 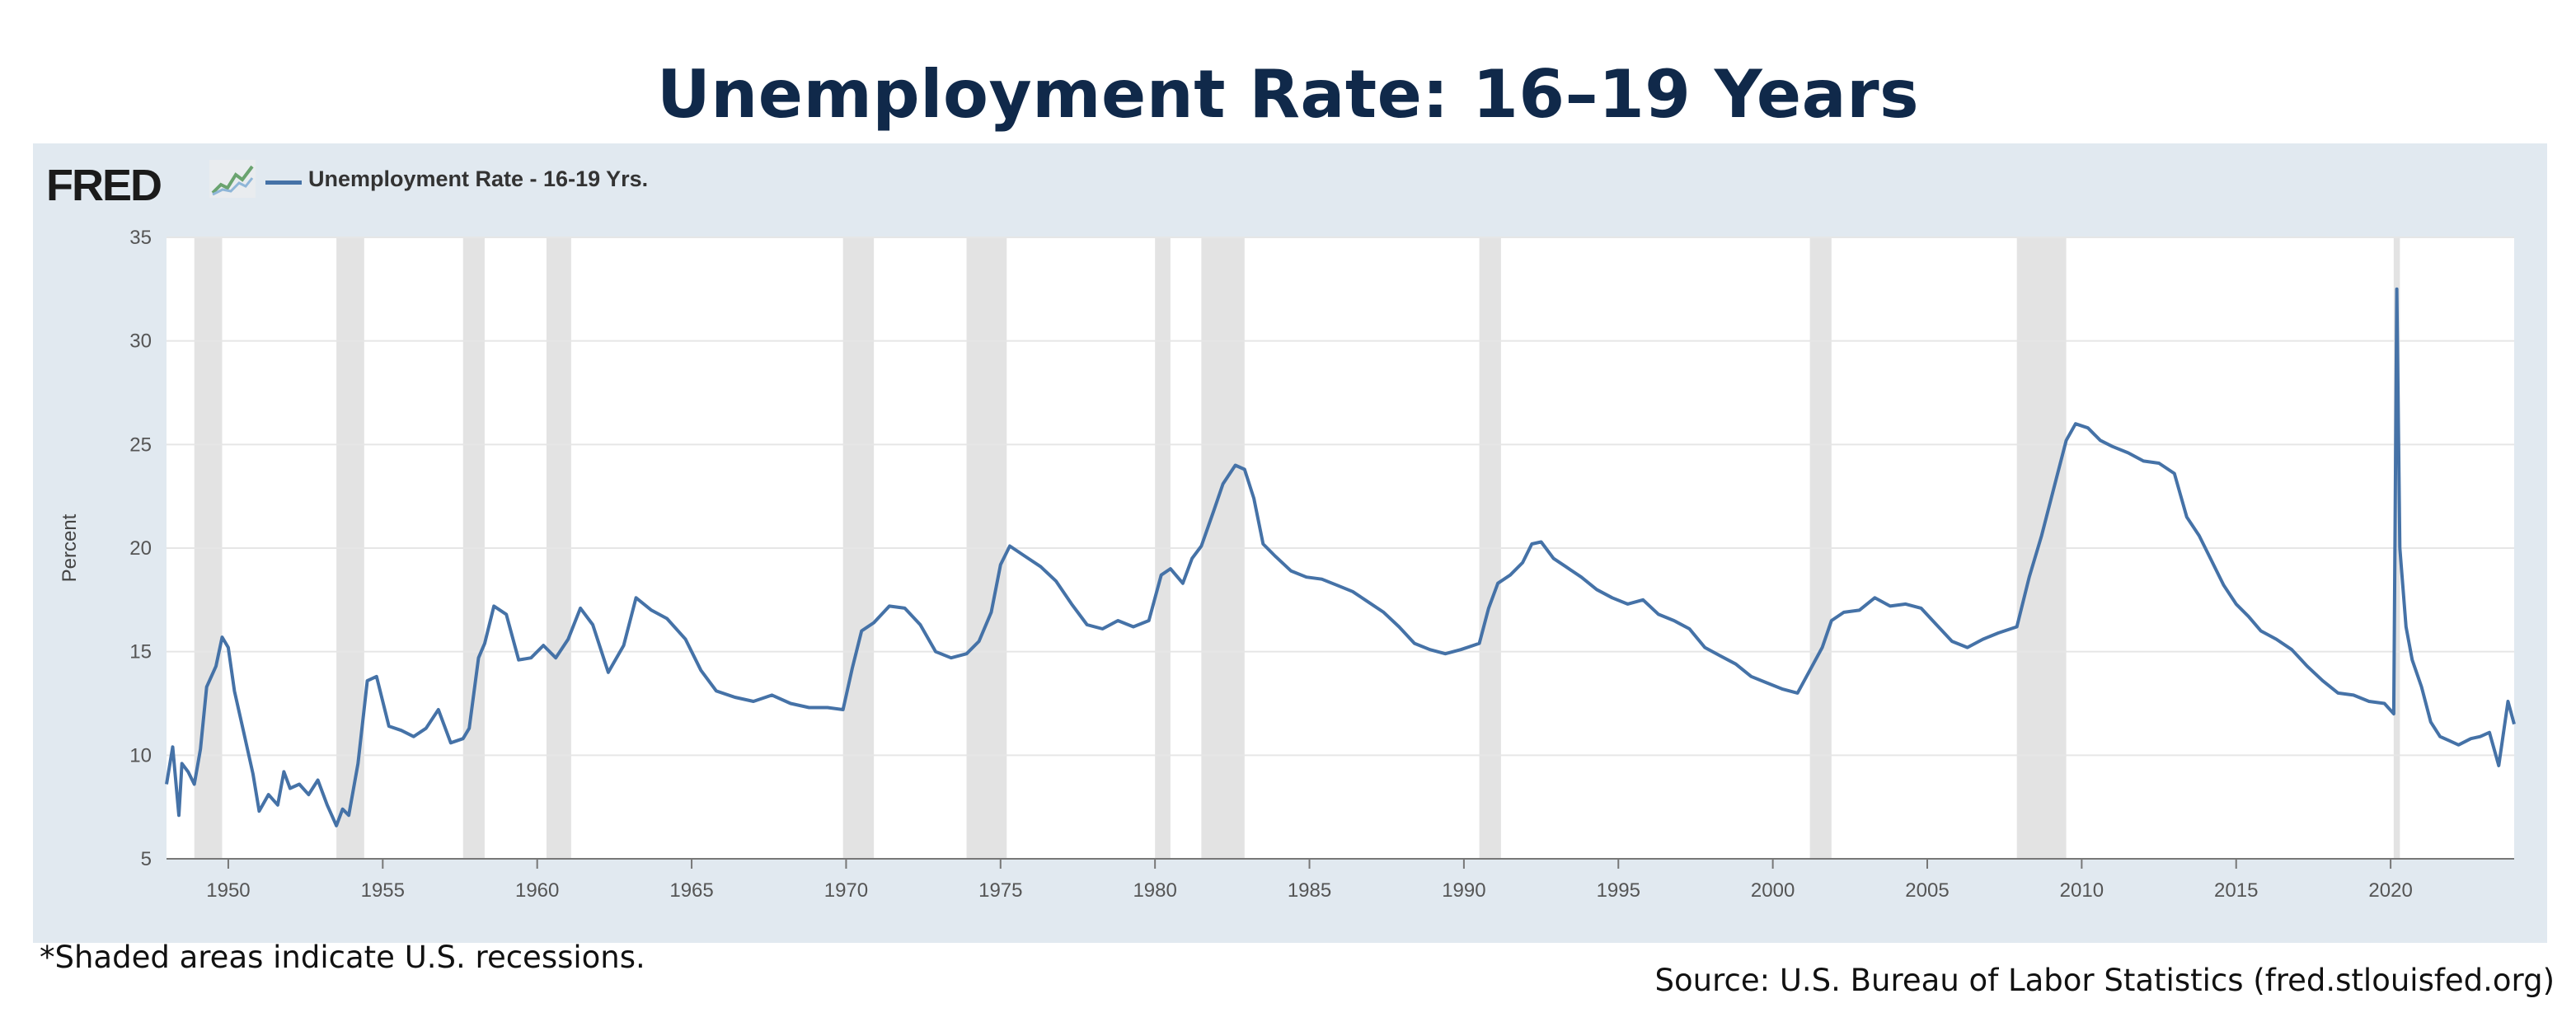 What do you see at coordinates (691, 890) in the screenshot?
I see `x-tick-label: 1965` at bounding box center [691, 890].